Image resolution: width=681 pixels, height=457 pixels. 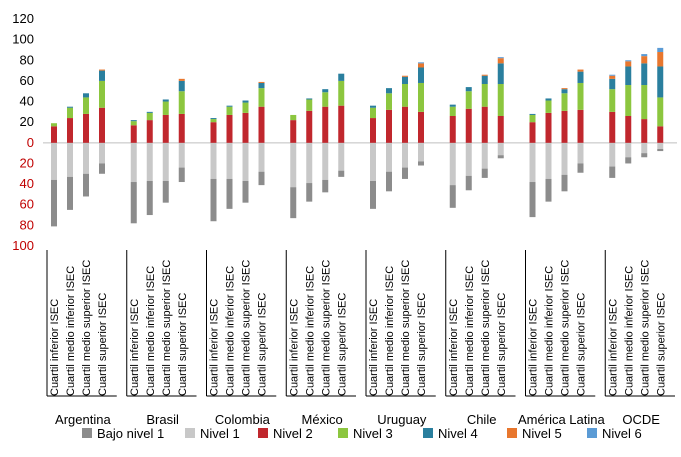 What do you see at coordinates (641, 419) in the screenshot?
I see `group-label: OCDE` at bounding box center [641, 419].